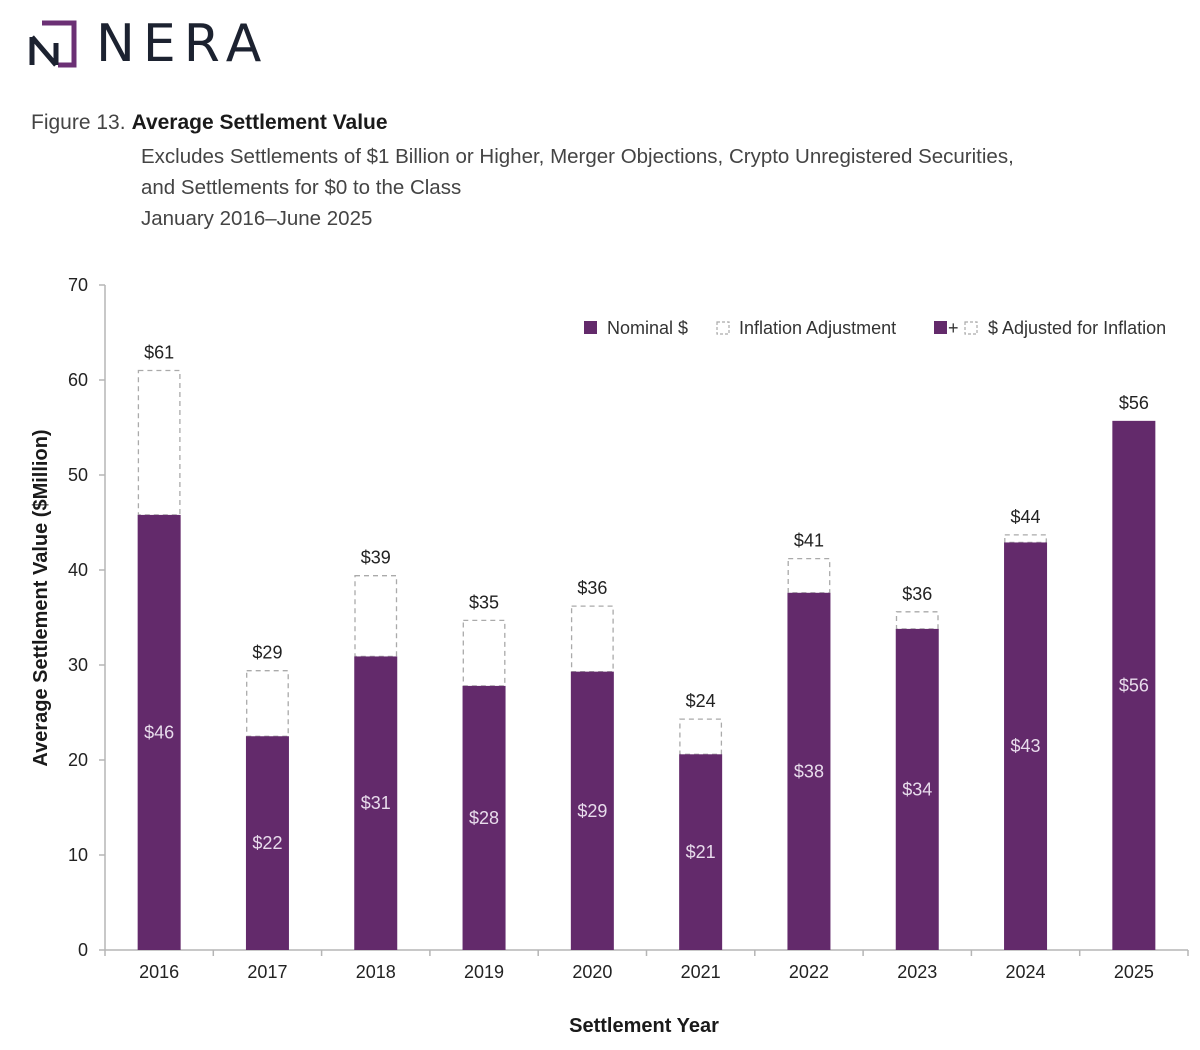 Image resolution: width=1200 pixels, height=1050 pixels. Describe the element at coordinates (484, 972) in the screenshot. I see `x-tick-label: 2019` at that location.